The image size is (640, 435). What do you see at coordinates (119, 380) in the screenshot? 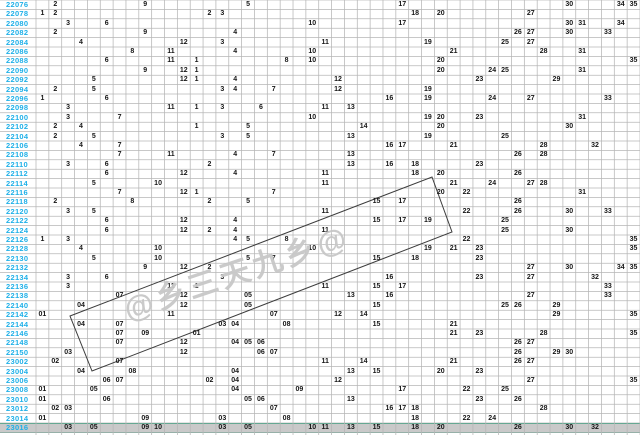
I see `cell-number: 07` at bounding box center [119, 380].